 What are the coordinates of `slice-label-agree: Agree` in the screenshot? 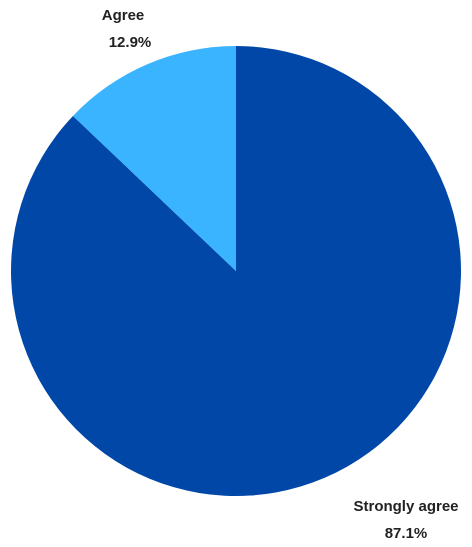 It's located at (123, 15).